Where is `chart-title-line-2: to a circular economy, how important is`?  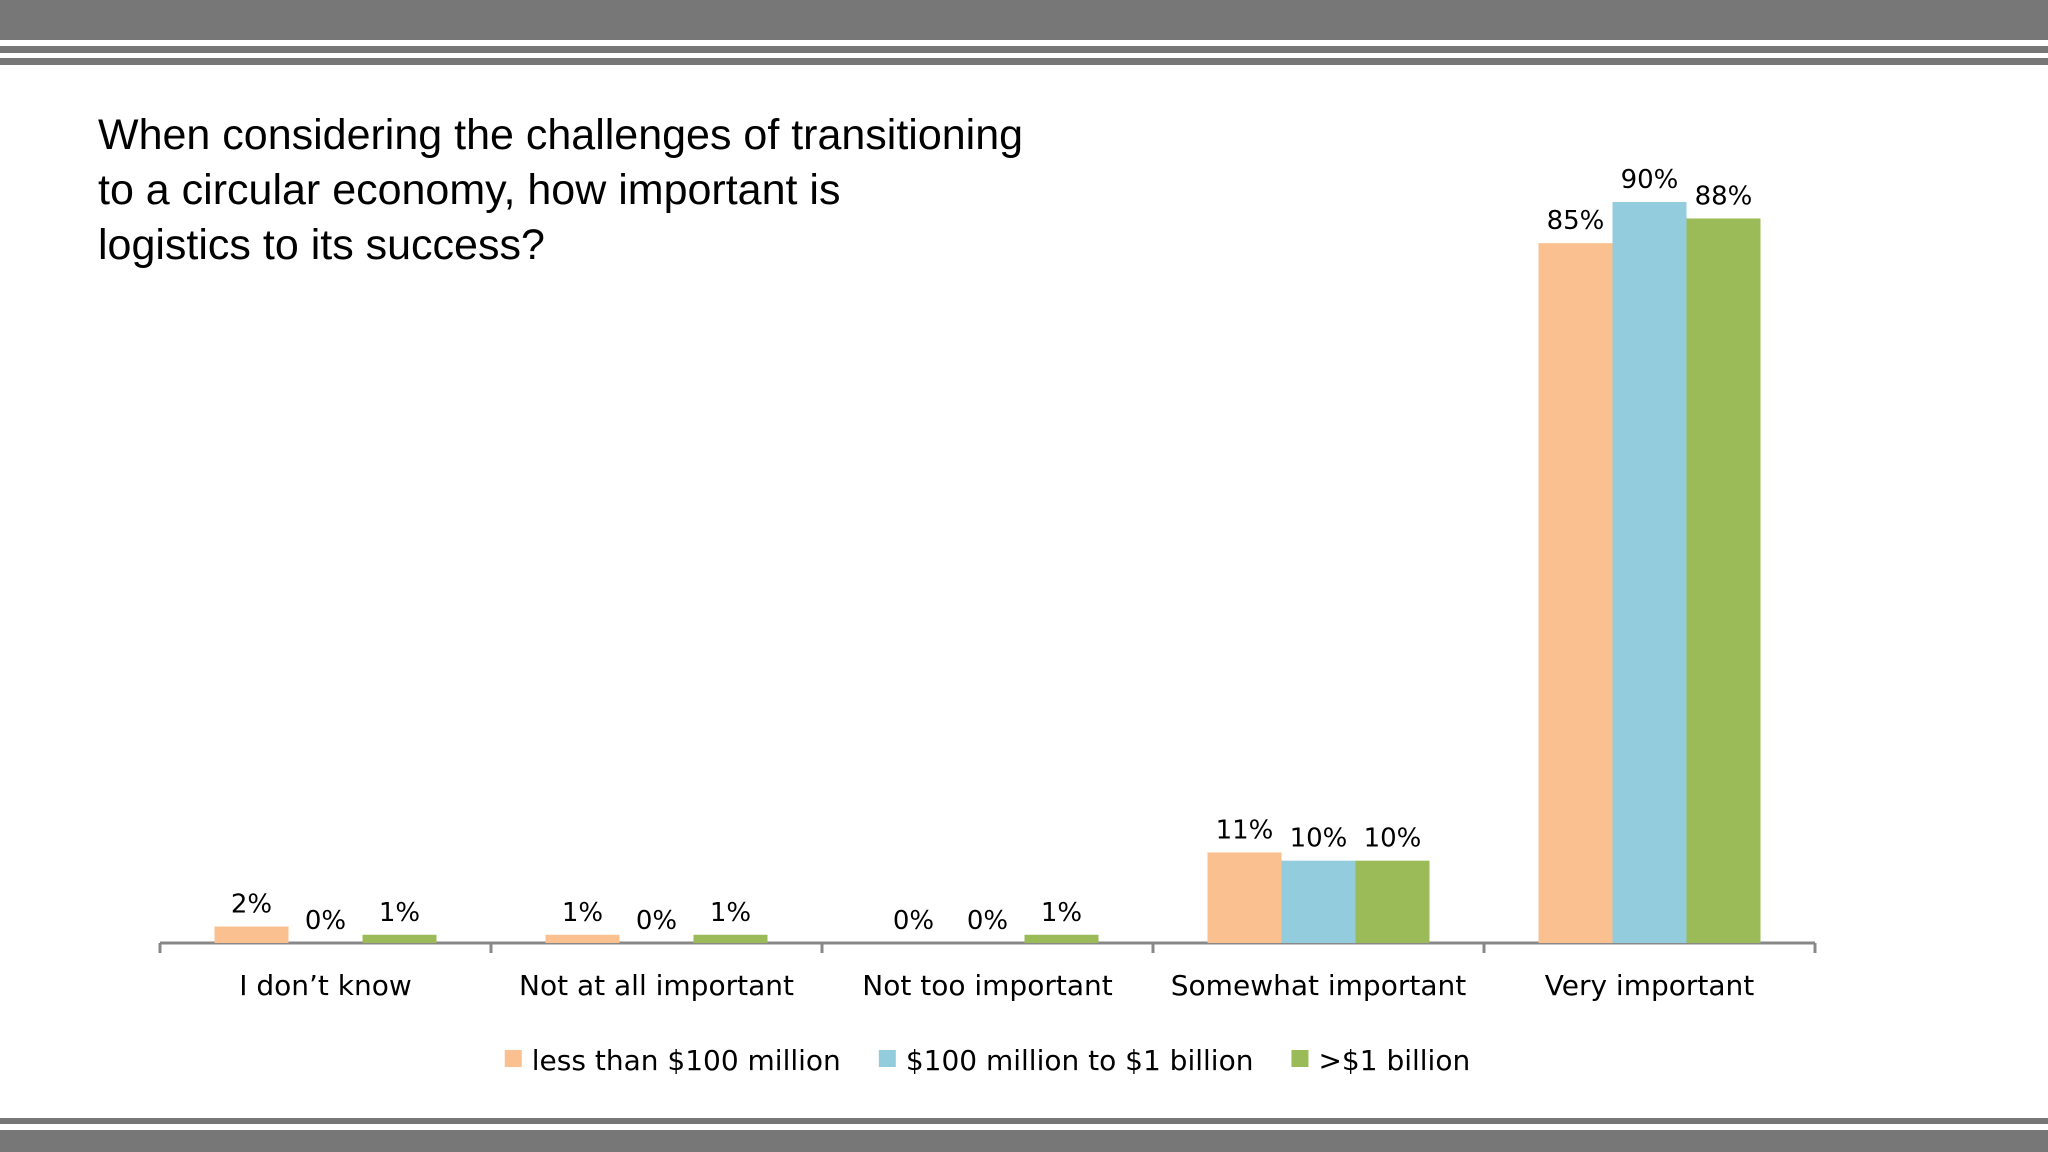
chart-title-line-2: to a circular economy, how important is is located at coordinates (469, 190).